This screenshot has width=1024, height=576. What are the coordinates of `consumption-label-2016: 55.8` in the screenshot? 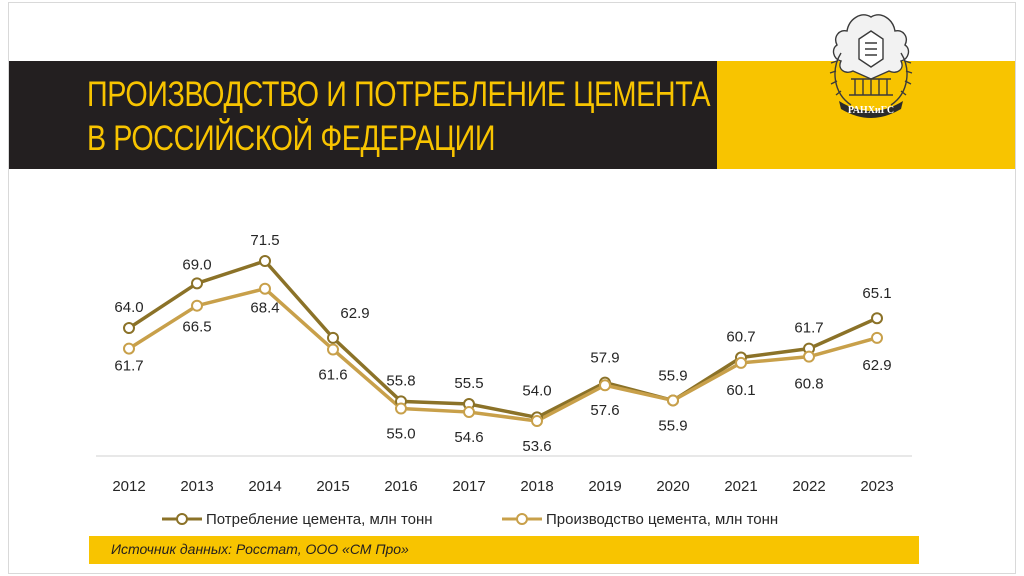 It's located at (400, 380).